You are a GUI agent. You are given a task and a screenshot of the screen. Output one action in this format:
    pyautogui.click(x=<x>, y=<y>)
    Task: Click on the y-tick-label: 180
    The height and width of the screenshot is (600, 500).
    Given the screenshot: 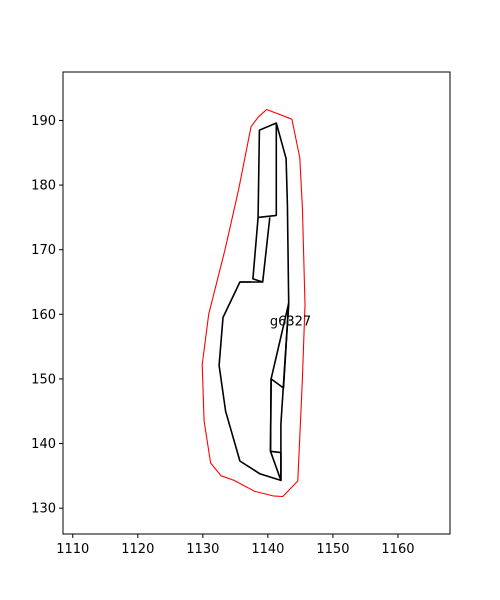 What is the action you would take?
    pyautogui.click(x=43, y=186)
    